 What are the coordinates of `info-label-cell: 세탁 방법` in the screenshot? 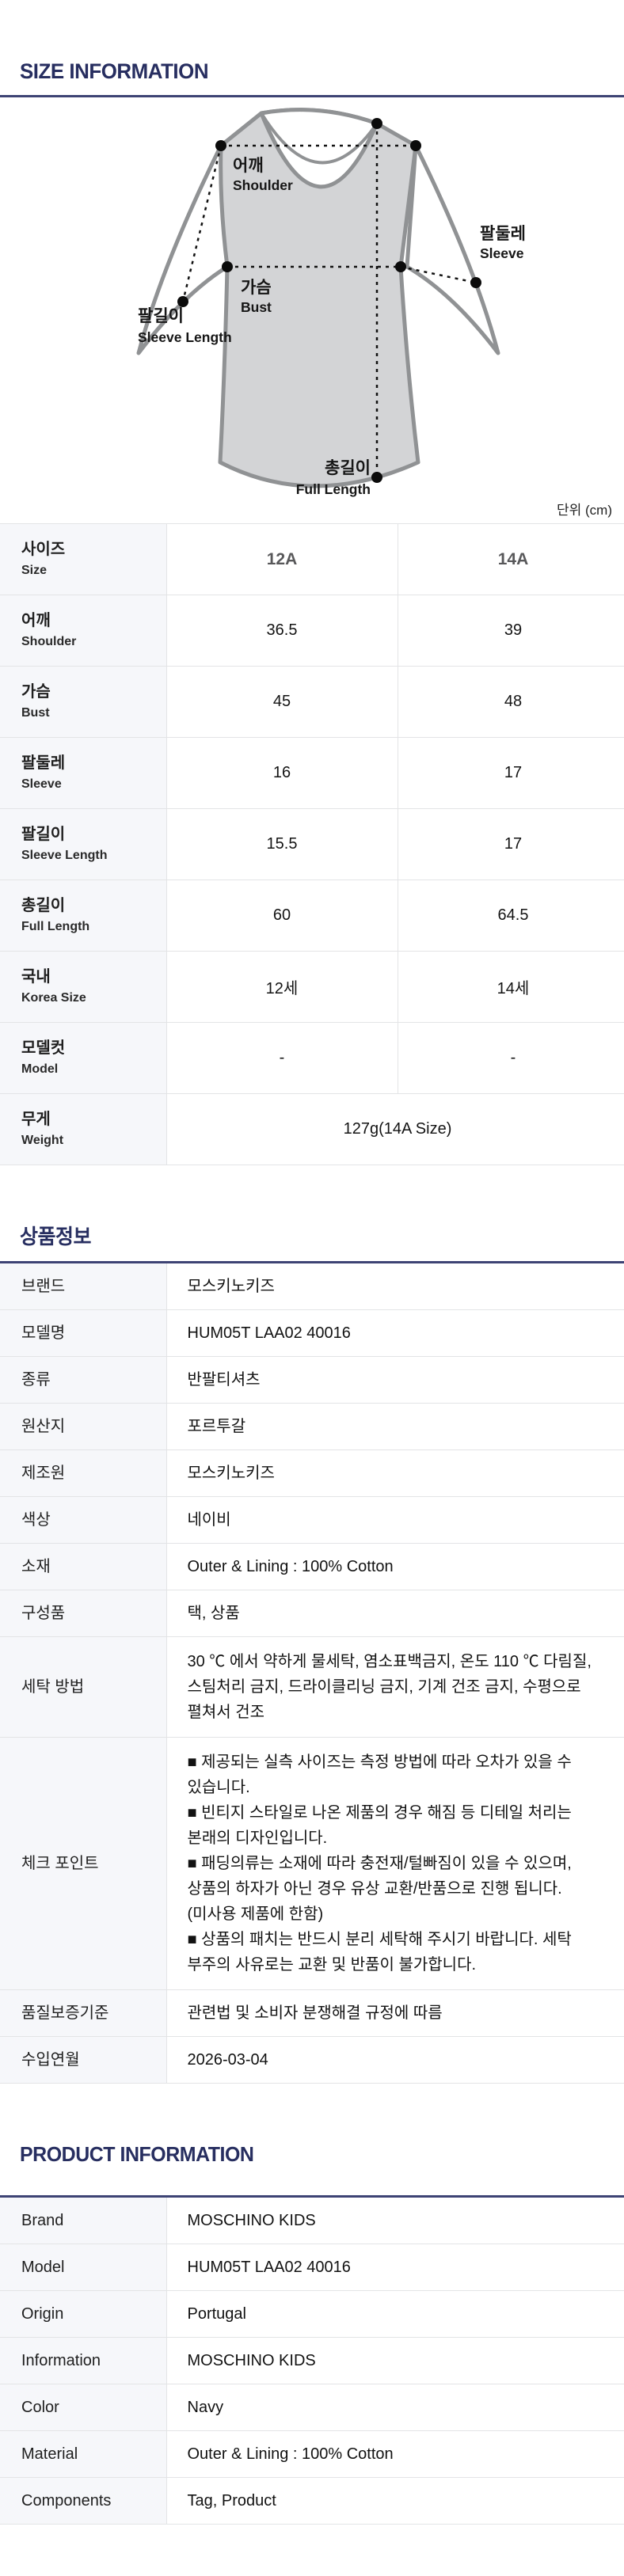 It's located at (83, 1687).